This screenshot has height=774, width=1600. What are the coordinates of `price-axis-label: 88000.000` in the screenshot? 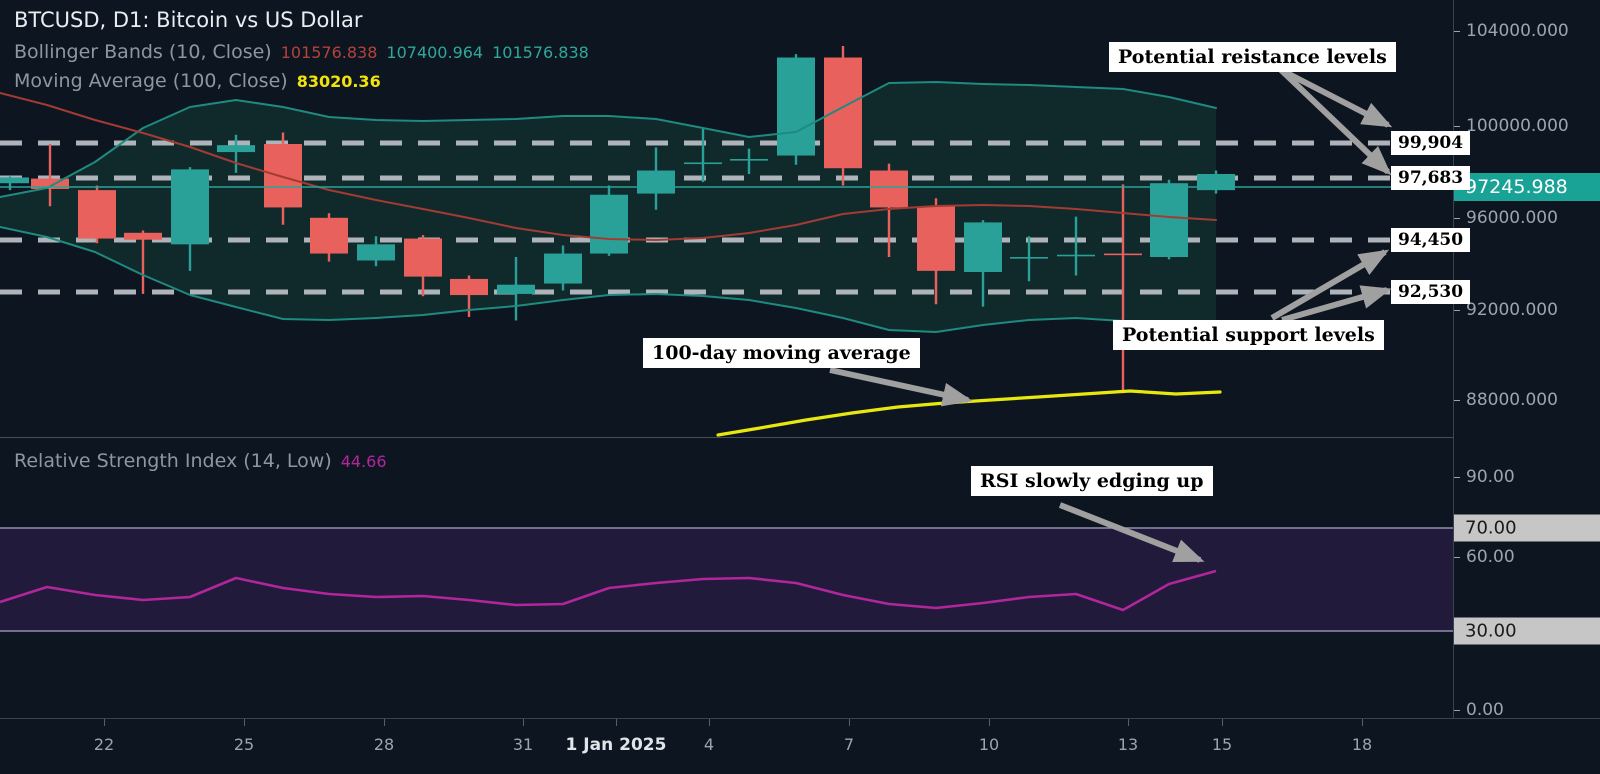 It's located at (1512, 400).